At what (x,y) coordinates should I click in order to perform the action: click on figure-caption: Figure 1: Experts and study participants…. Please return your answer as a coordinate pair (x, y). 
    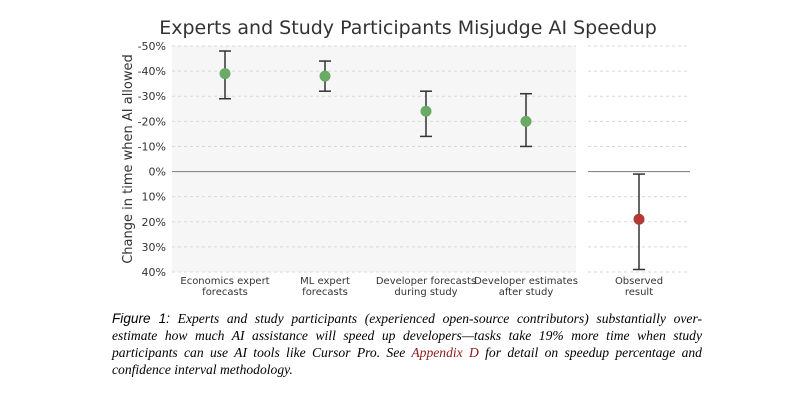
    Looking at the image, I should click on (407, 344).